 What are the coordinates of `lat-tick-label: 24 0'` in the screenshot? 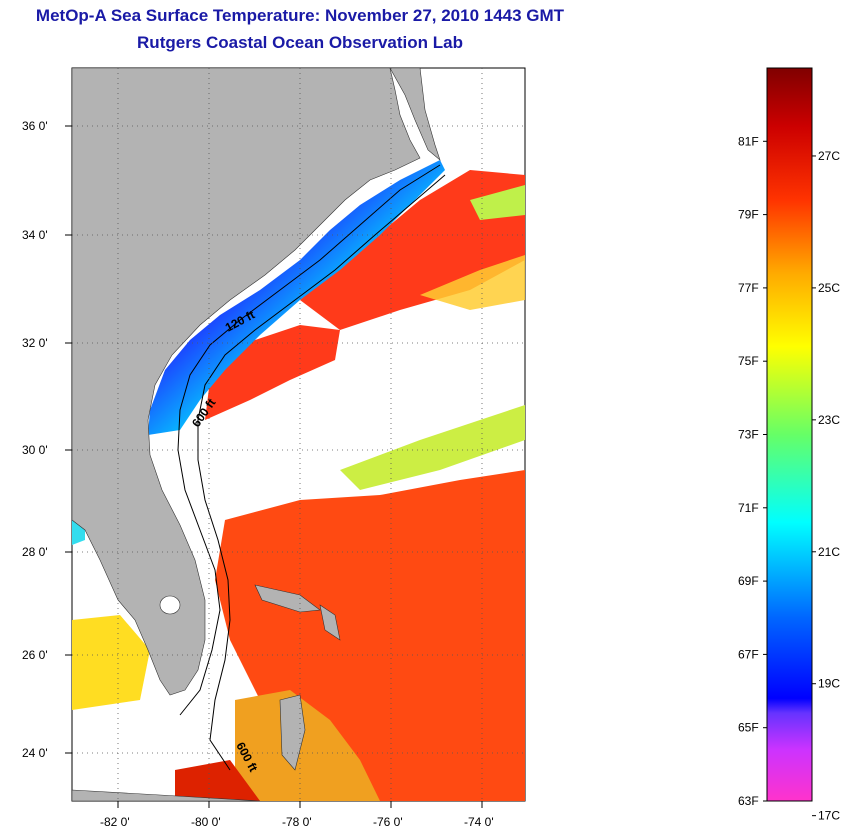 It's located at (35, 753).